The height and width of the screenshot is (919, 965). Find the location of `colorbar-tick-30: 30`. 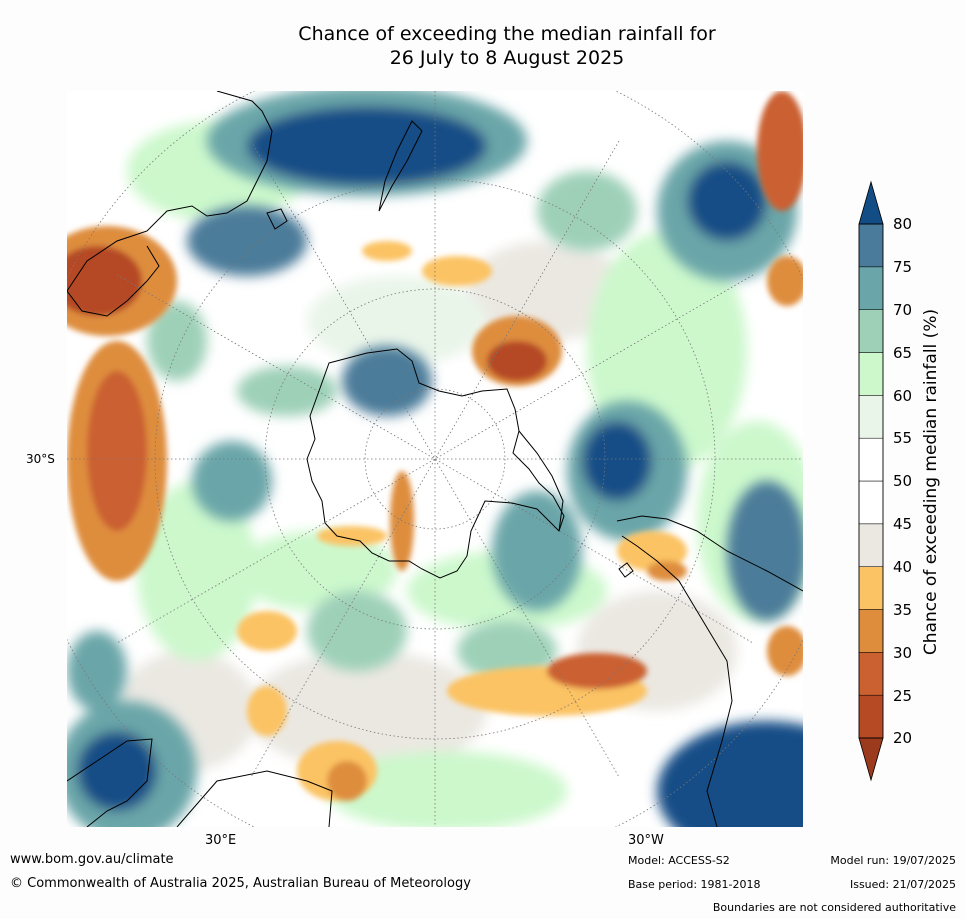

colorbar-tick-30: 30 is located at coordinates (903, 653).